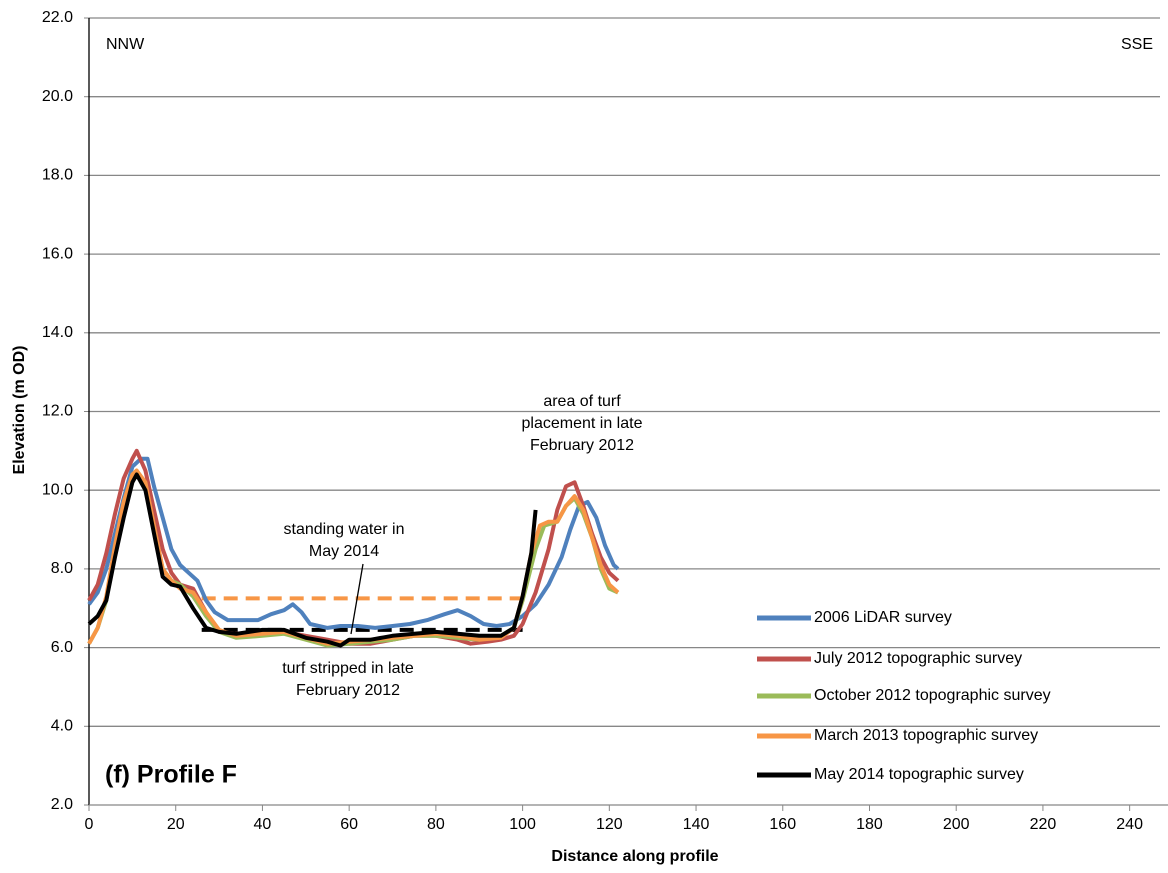  What do you see at coordinates (782, 824) in the screenshot?
I see `x-tick-label: 160` at bounding box center [782, 824].